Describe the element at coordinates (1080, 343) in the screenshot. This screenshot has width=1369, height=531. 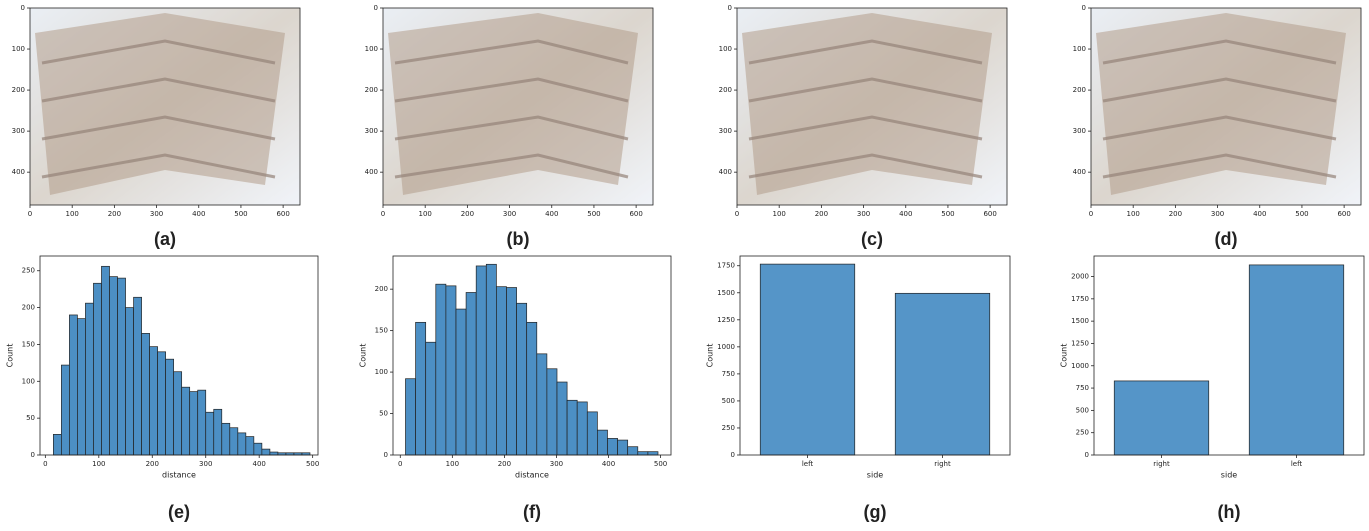
I see `y-tick-label: 1250` at that location.